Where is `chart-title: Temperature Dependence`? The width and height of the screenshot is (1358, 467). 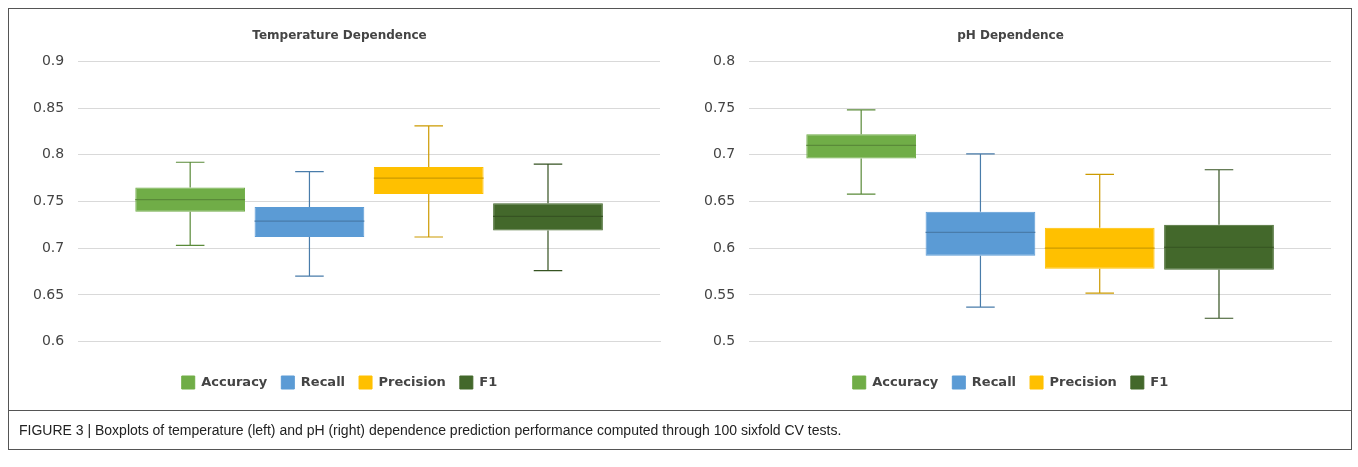 chart-title: Temperature Dependence is located at coordinates (339, 35).